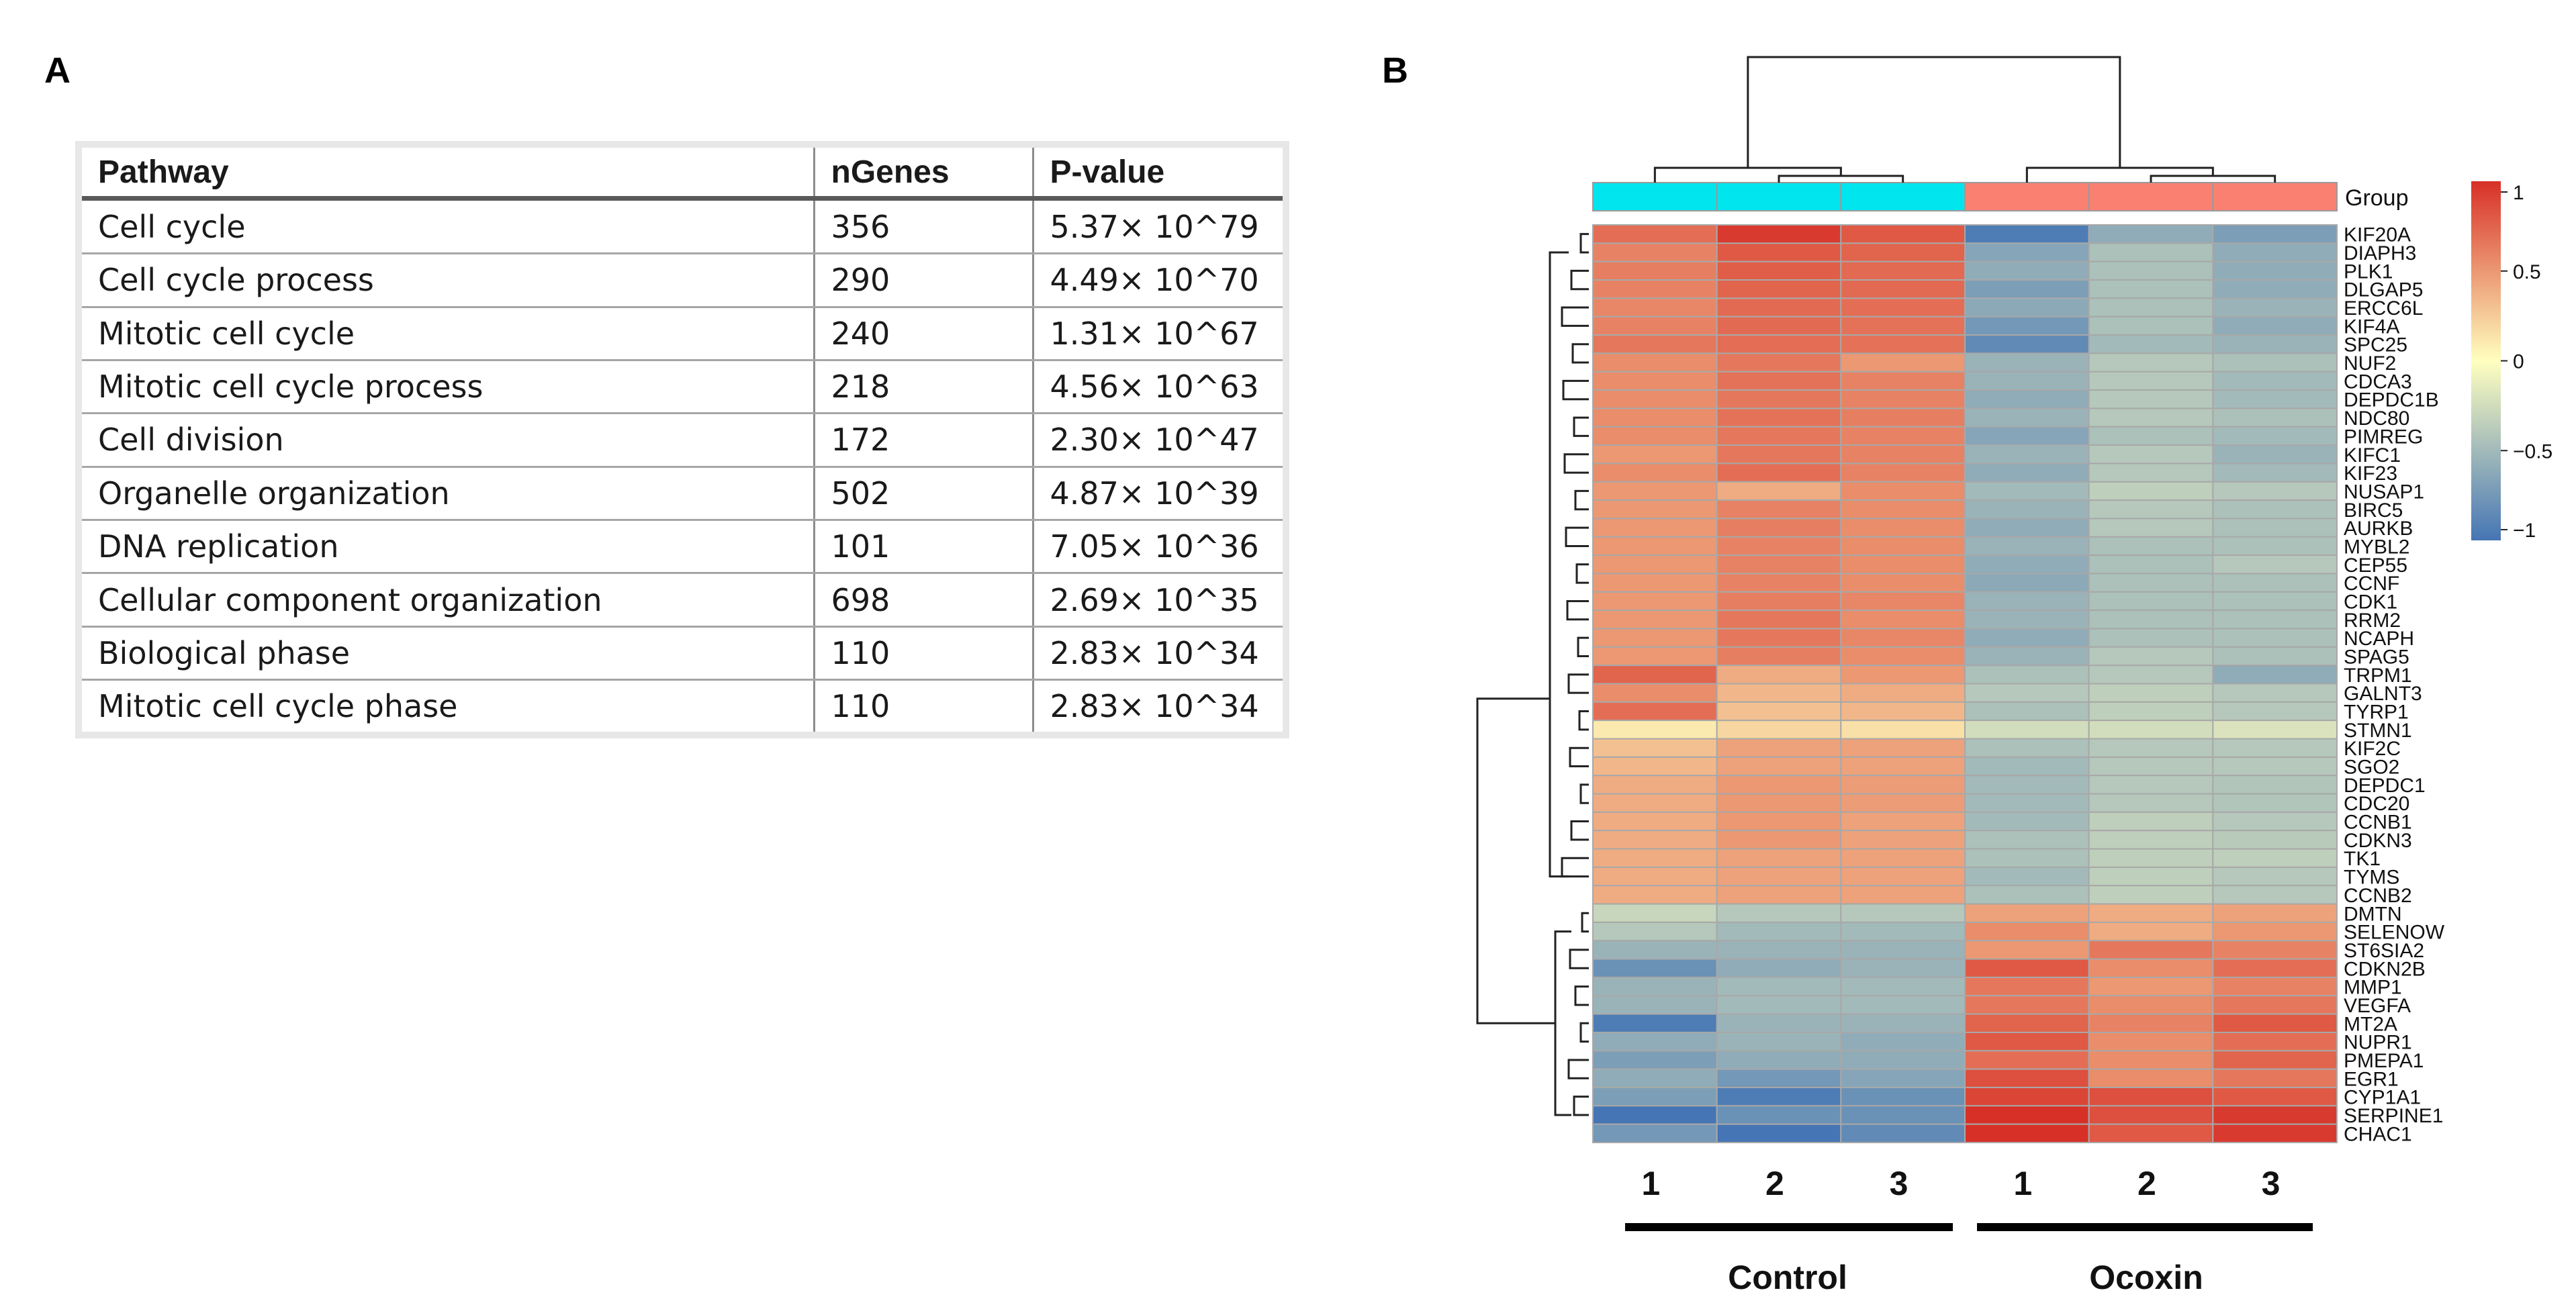  What do you see at coordinates (1157, 547) in the screenshot?
I see `pvalue-cell: 7.05× 10^36` at bounding box center [1157, 547].